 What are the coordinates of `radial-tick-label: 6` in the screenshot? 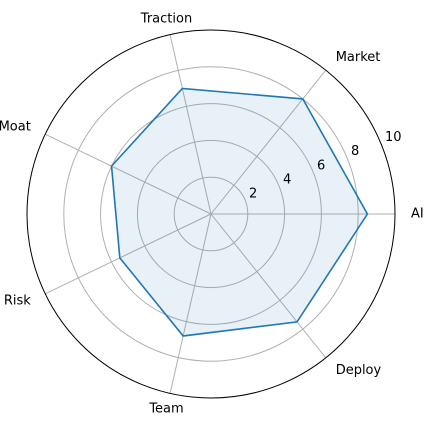 It's located at (321, 165).